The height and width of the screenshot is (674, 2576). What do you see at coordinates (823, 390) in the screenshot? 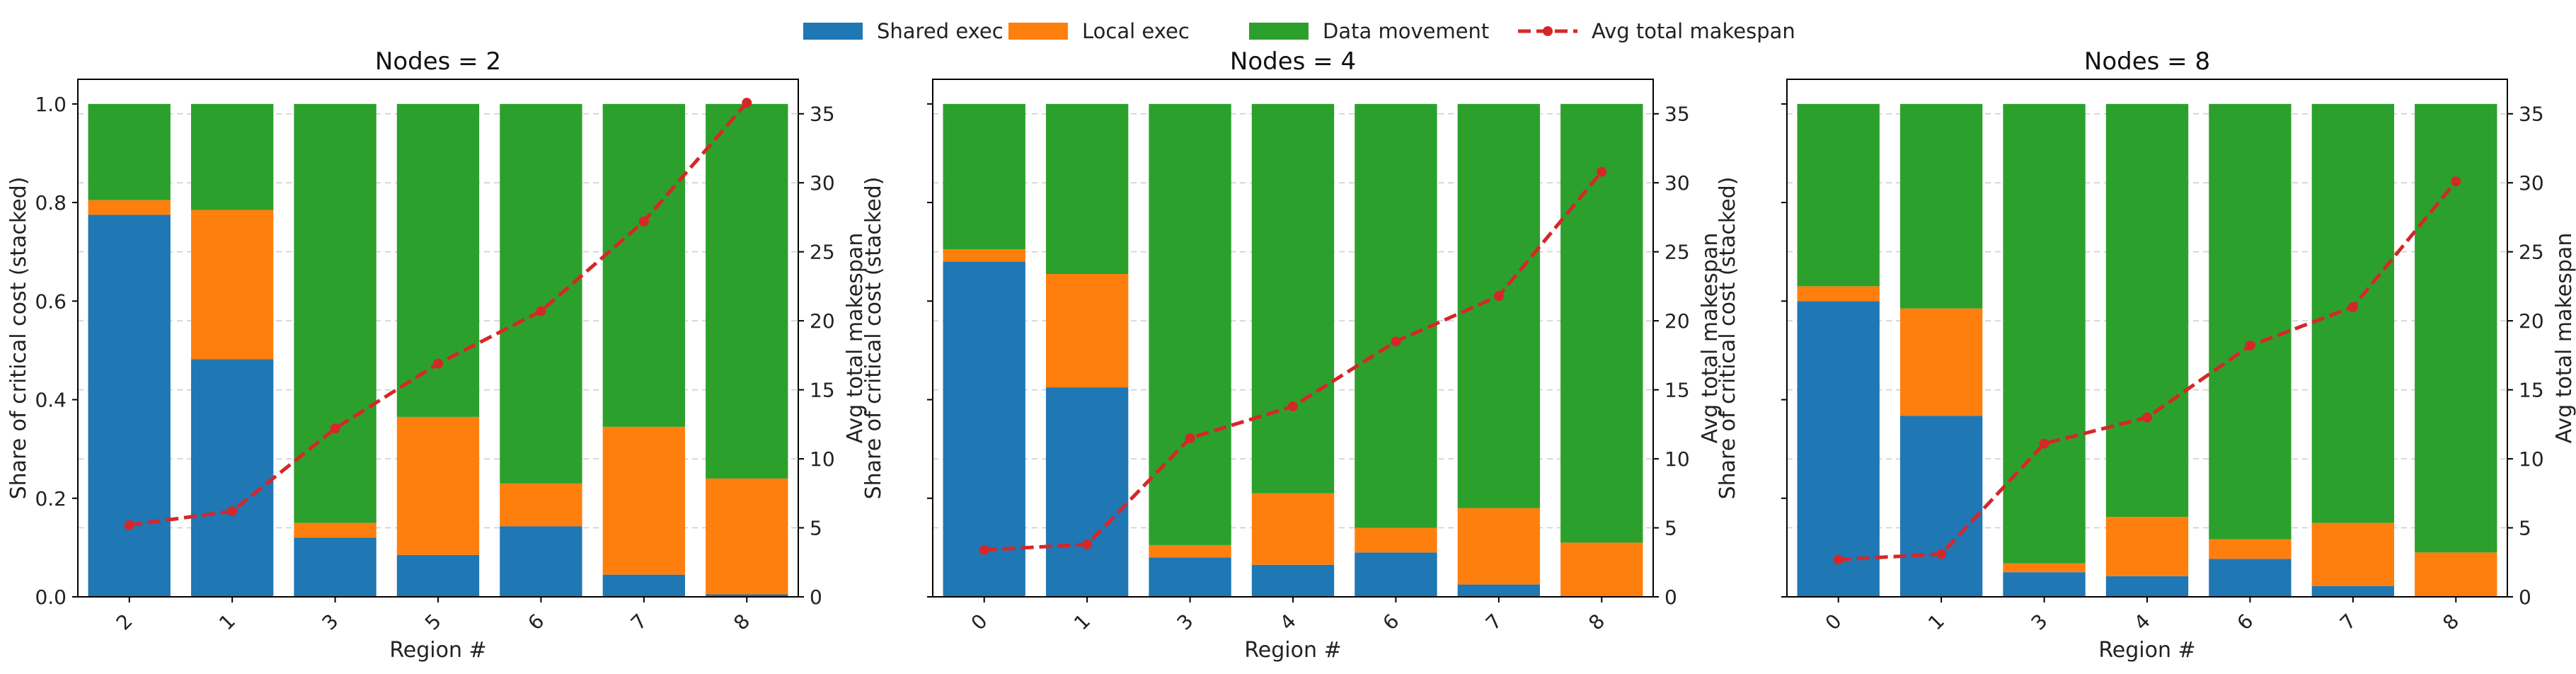
I see `y2-tick-label: 15` at bounding box center [823, 390].